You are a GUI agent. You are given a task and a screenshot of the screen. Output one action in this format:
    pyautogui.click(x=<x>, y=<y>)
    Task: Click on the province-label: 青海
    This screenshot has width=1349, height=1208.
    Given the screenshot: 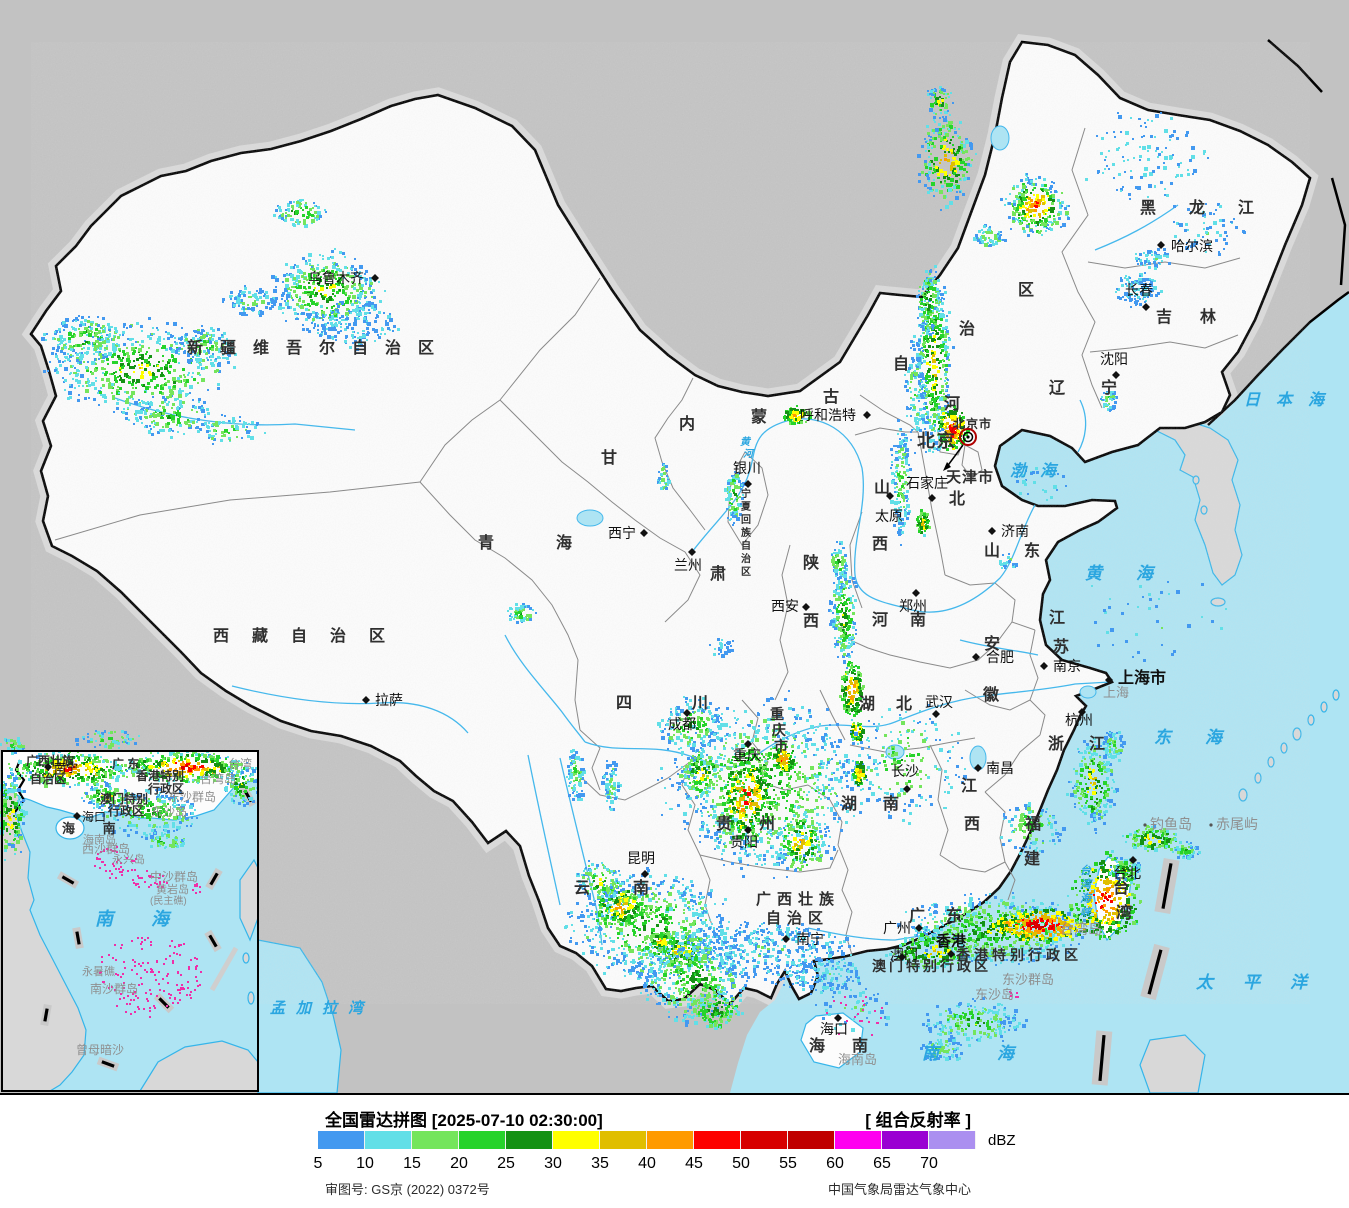 What is the action you would take?
    pyautogui.click(x=556, y=542)
    